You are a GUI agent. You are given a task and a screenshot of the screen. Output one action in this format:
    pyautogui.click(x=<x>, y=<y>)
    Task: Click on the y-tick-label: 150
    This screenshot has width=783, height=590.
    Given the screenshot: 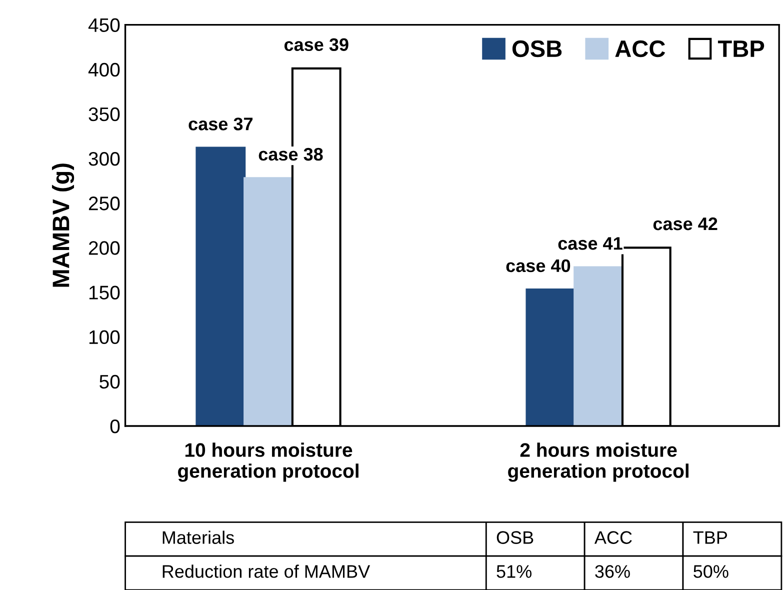 What is the action you would take?
    pyautogui.click(x=104, y=293)
    